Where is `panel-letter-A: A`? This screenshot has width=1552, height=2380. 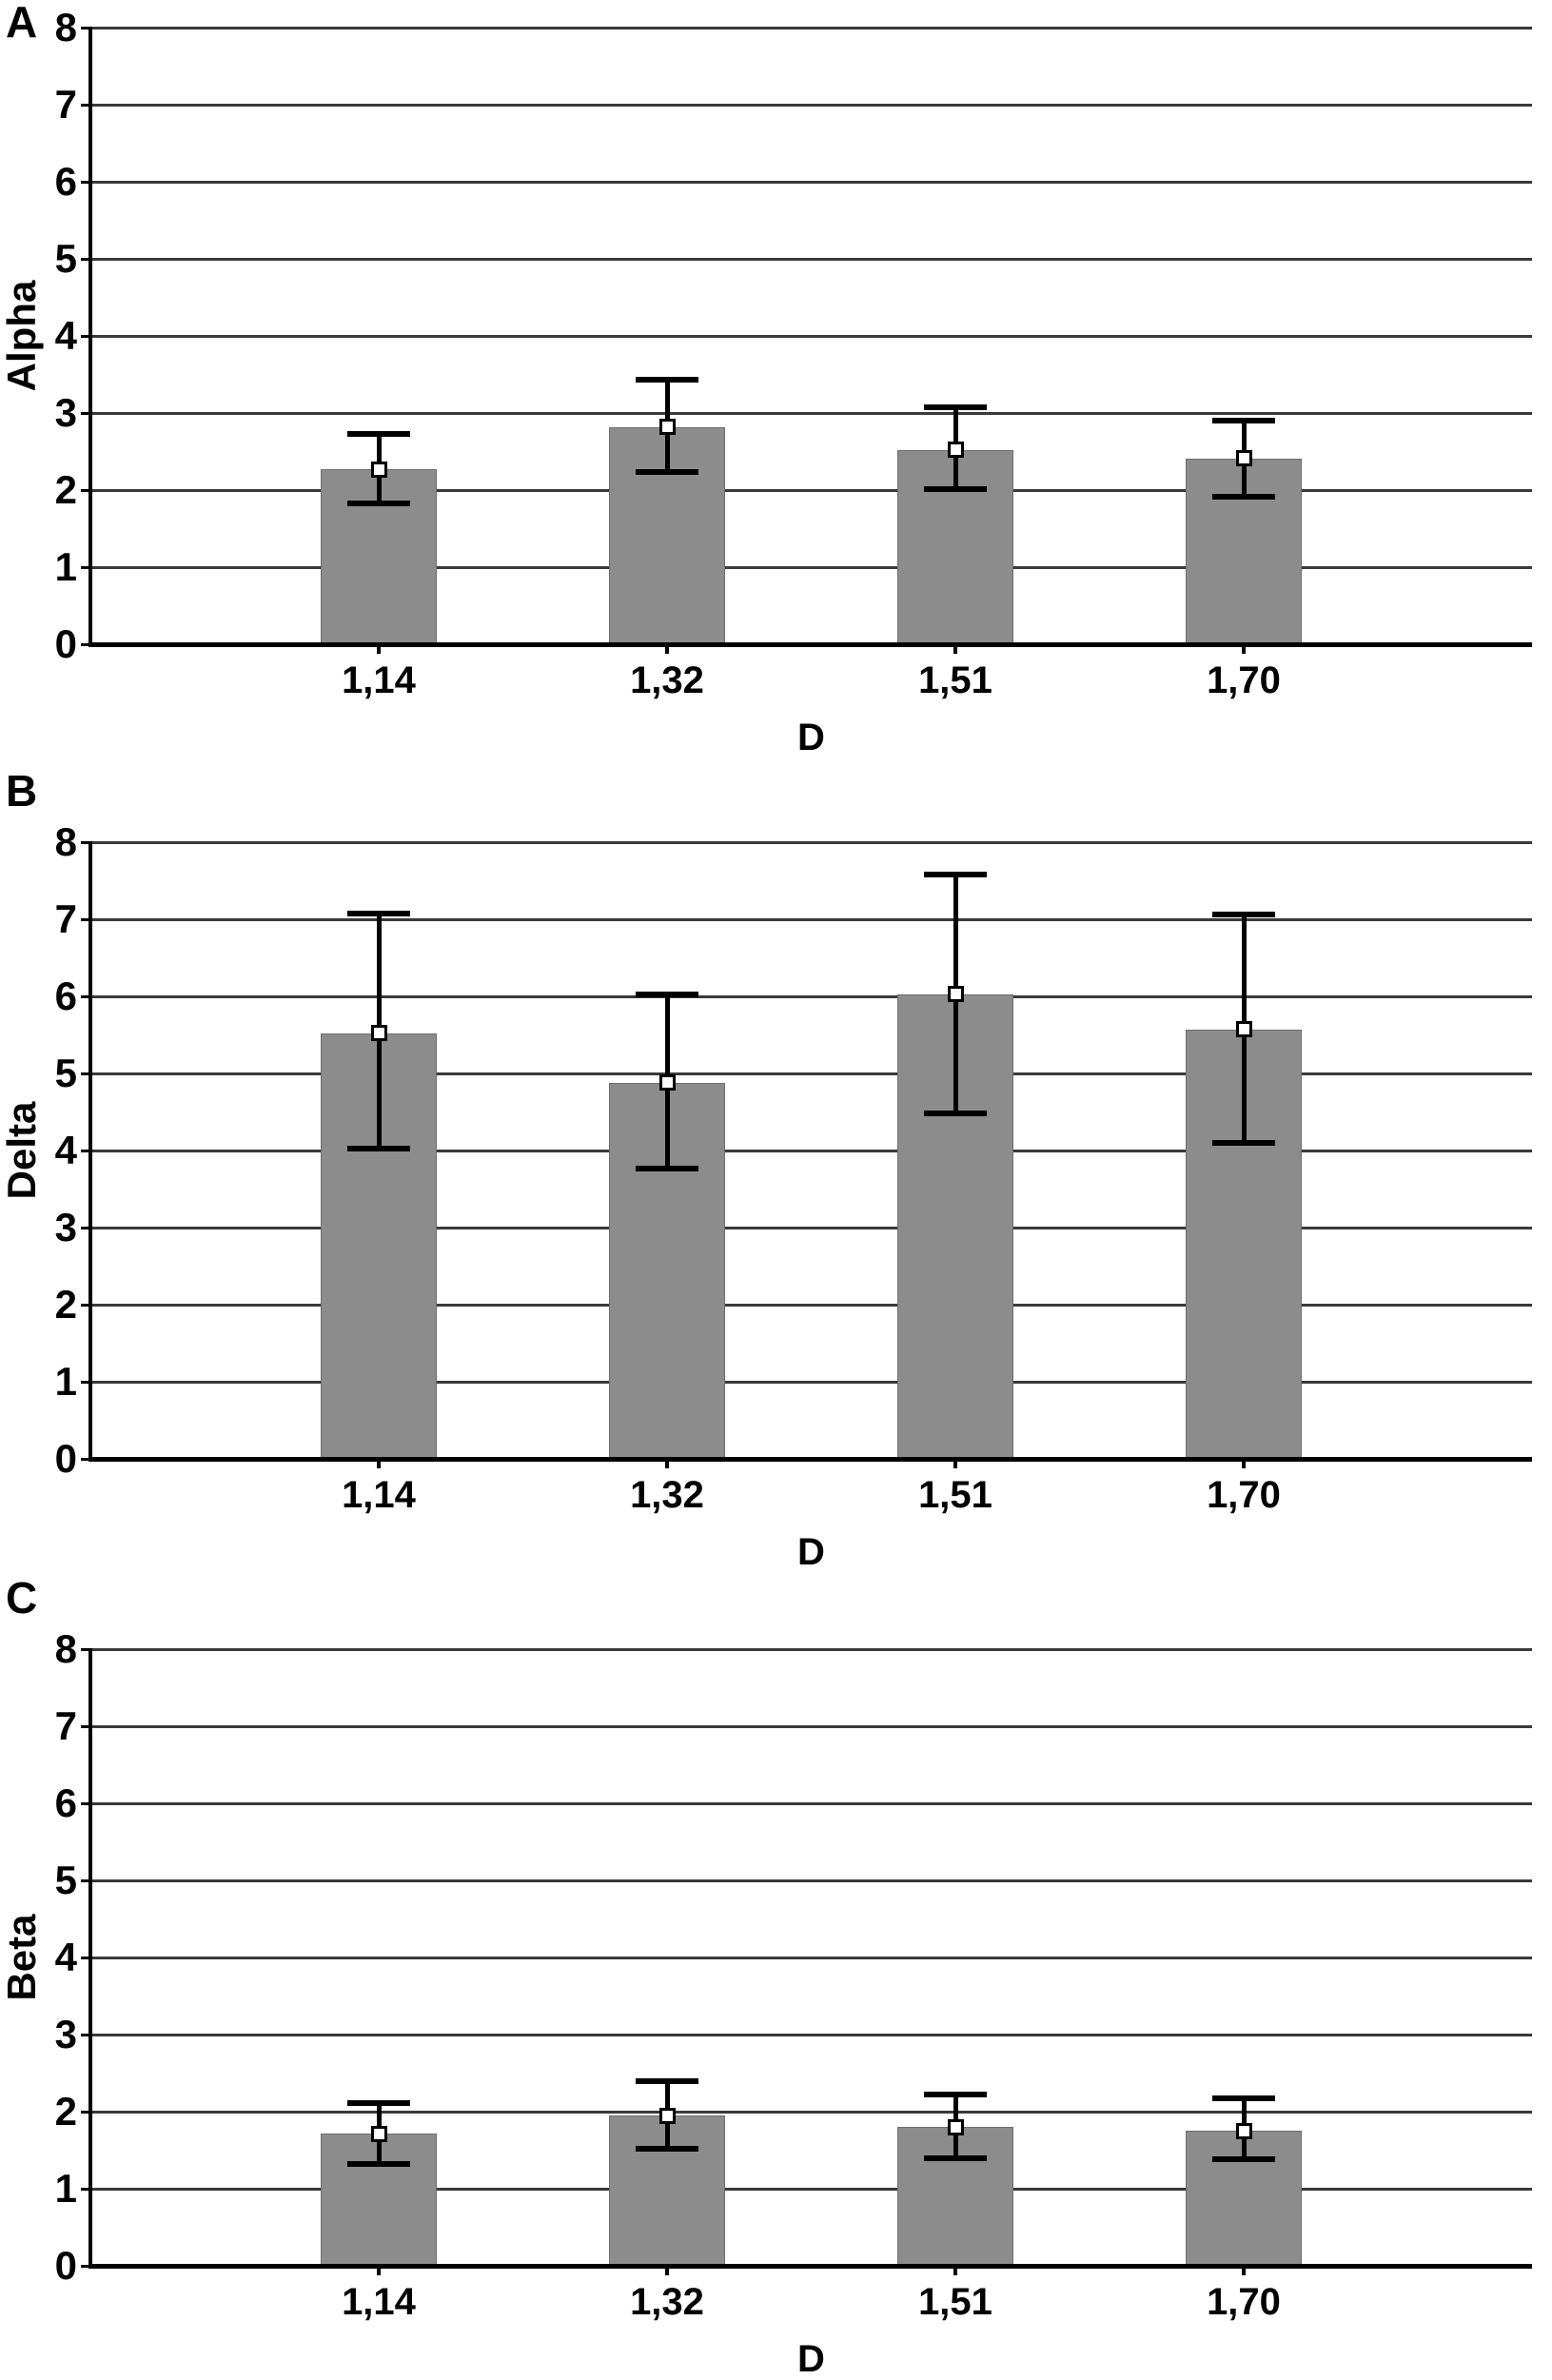
panel-letter-A: A is located at coordinates (22, 23).